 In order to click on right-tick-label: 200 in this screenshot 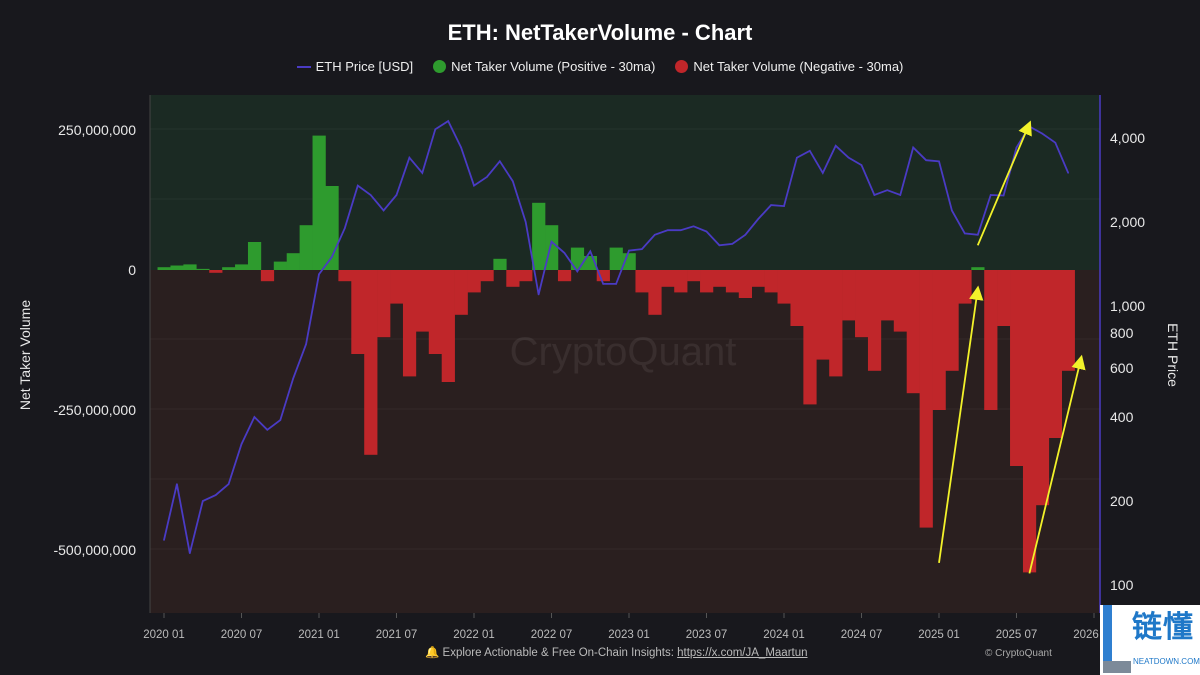, I will do `click(1122, 501)`.